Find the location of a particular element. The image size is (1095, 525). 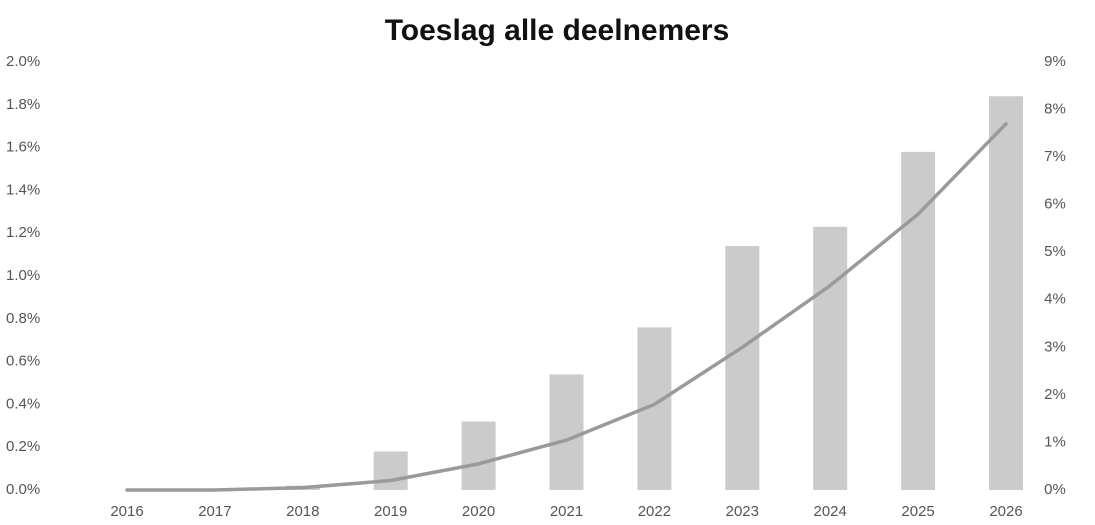

y-tick-label: 1.6% is located at coordinates (23, 147).